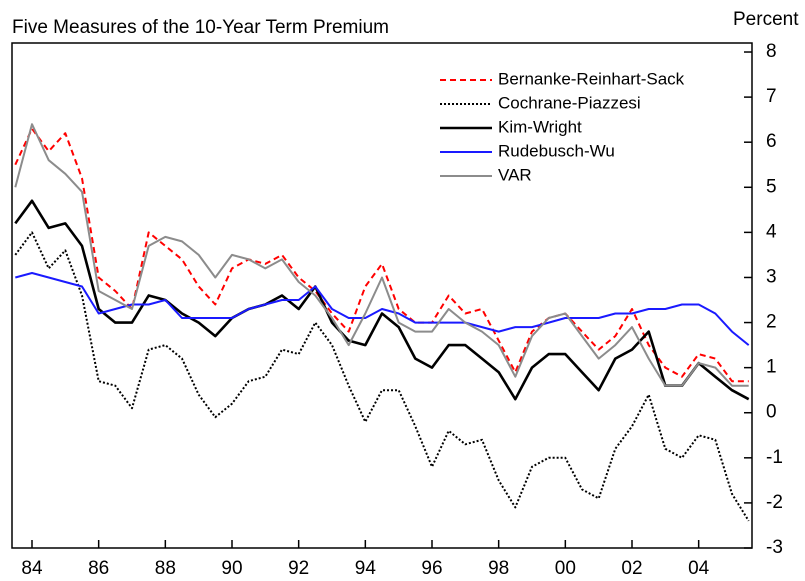 This screenshot has height=581, width=805. Describe the element at coordinates (771, 412) in the screenshot. I see `y-tick-label: 0` at that location.